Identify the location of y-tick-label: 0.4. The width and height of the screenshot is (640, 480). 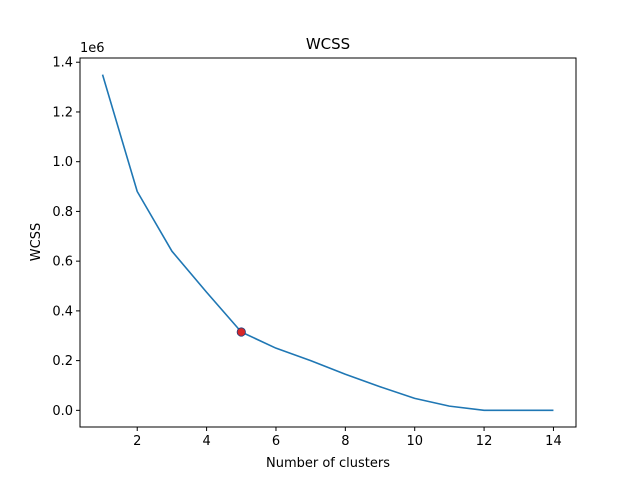
(62, 311).